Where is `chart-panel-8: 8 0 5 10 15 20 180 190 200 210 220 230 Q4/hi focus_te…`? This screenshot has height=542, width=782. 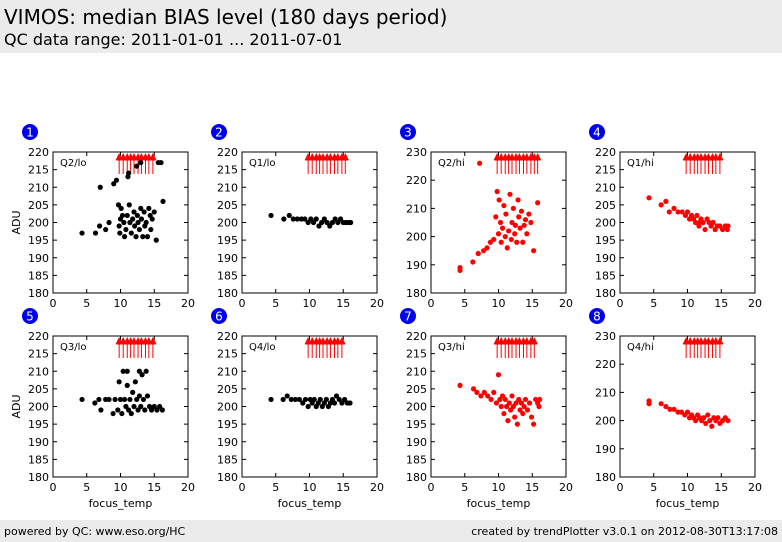 chart-panel-8: 8 0 5 10 15 20 180 190 200 210 220 230 Q4/hi focus_te… is located at coordinates (675, 409).